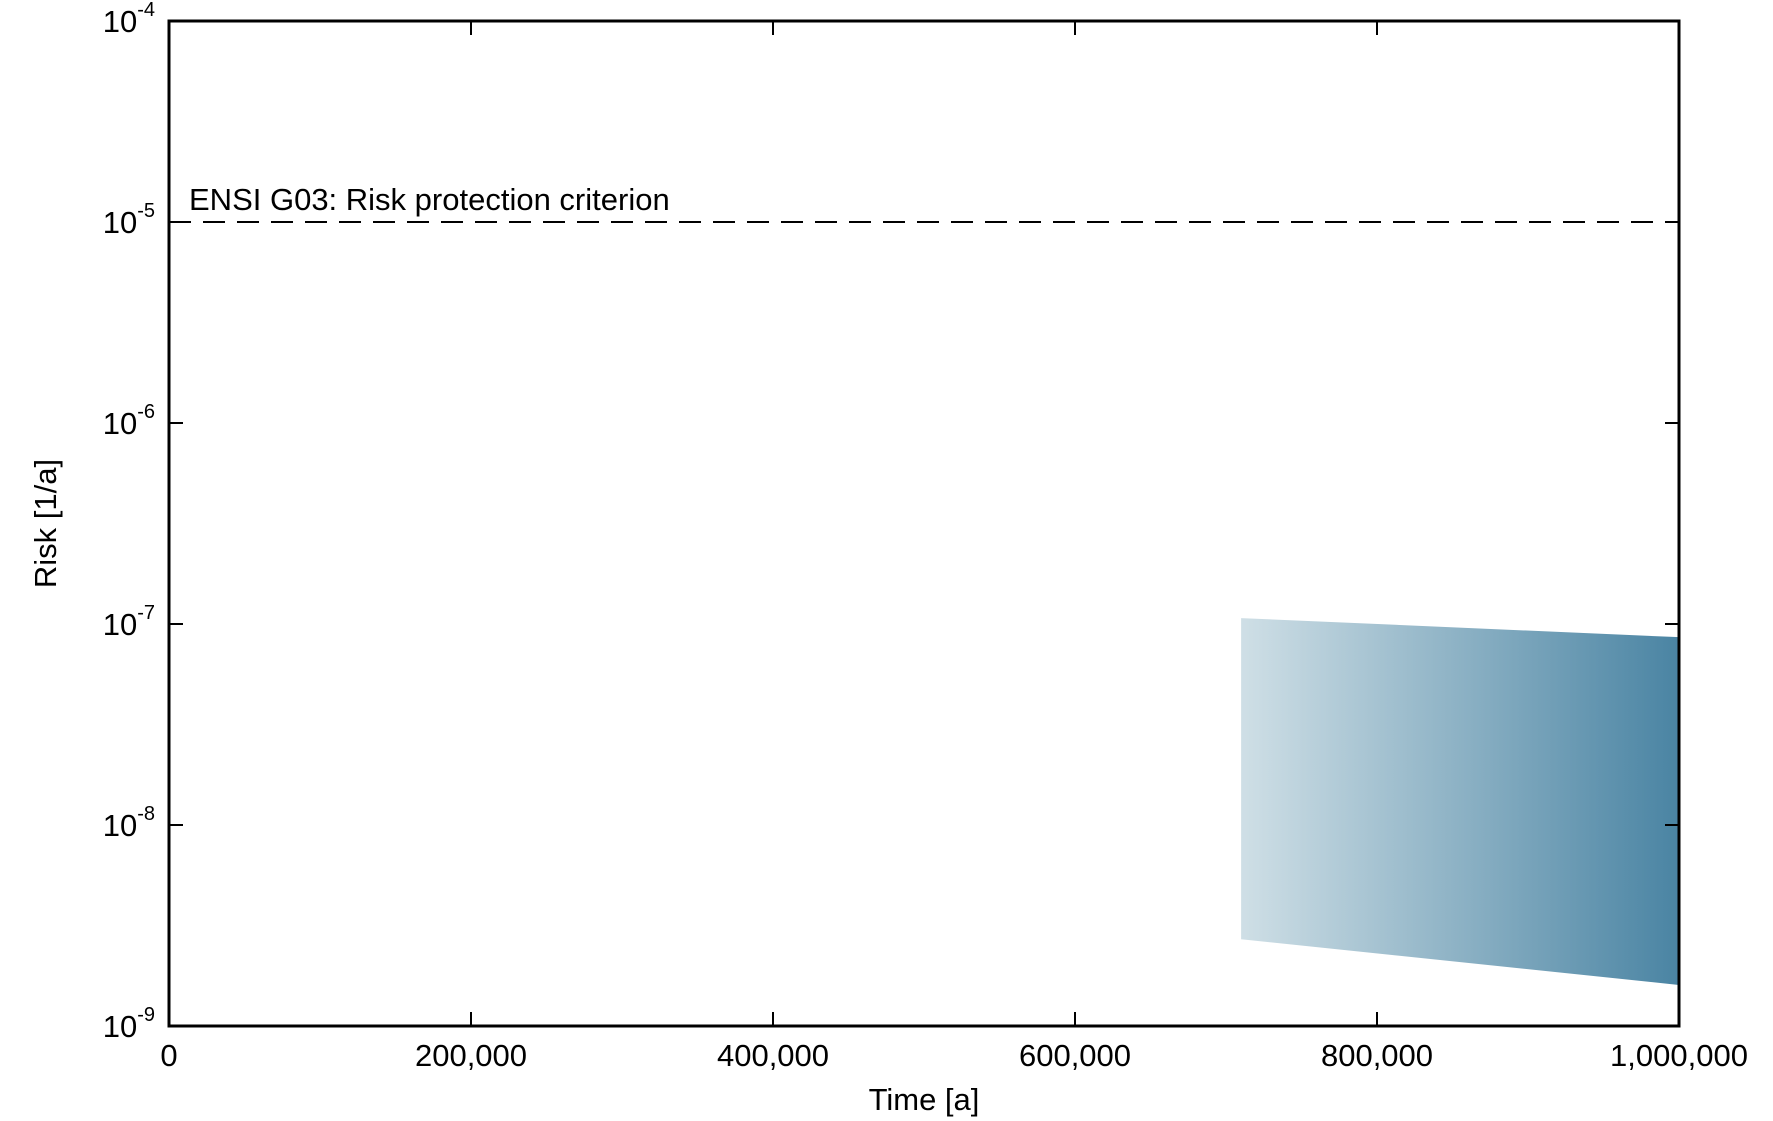 The width and height of the screenshot is (1773, 1121). I want to click on x-tick-label: 800,000, so click(1377, 1055).